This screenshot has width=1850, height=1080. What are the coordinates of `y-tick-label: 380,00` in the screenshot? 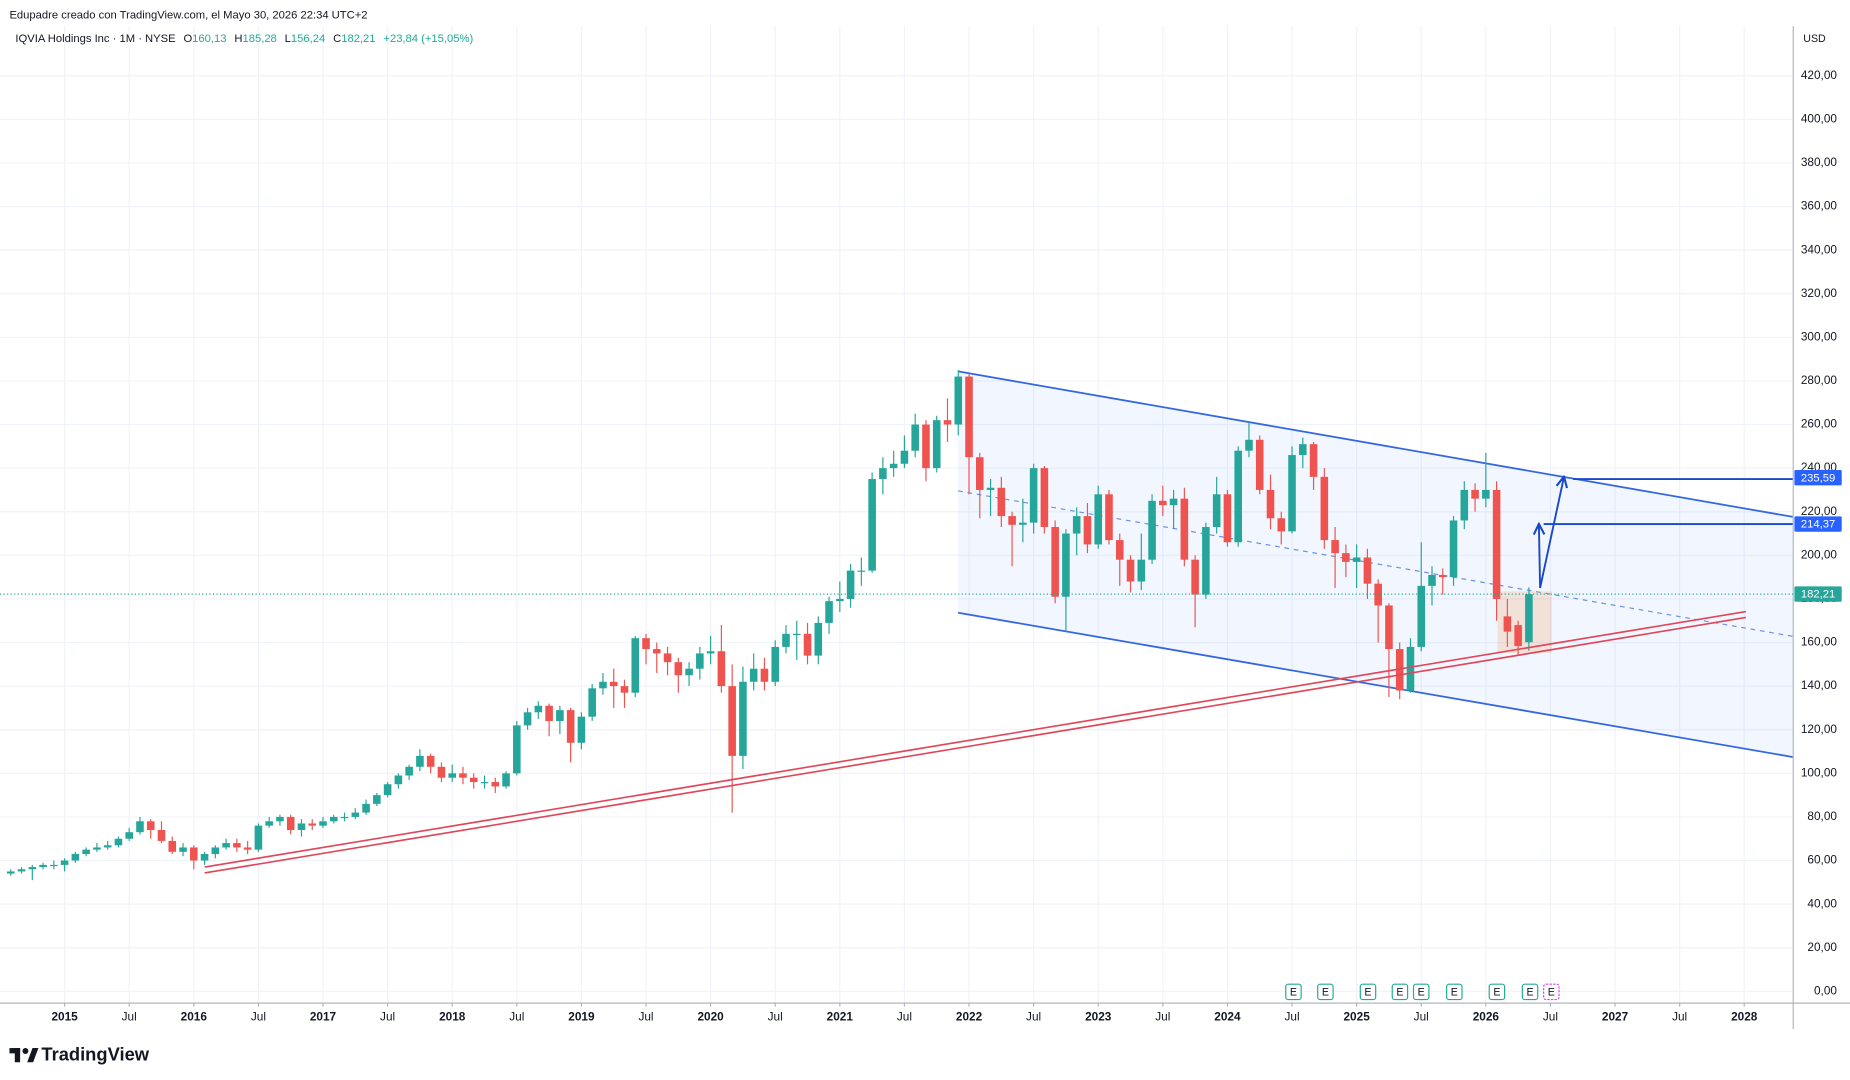 It's located at (1819, 162).